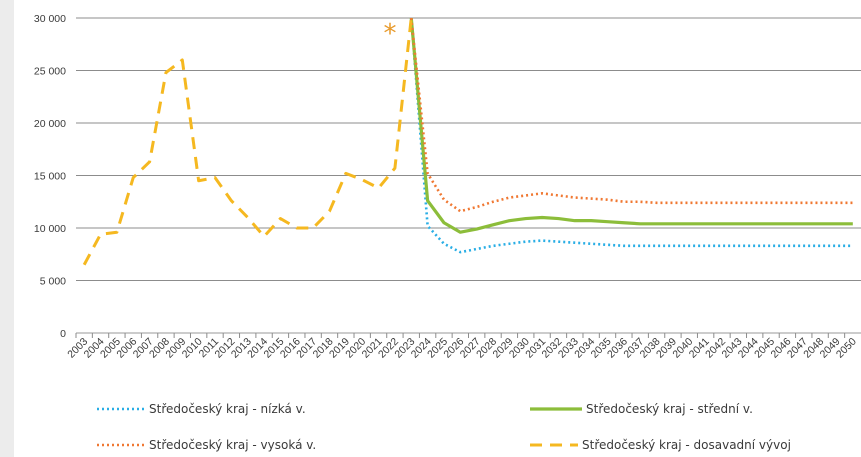 This screenshot has width=861, height=457. Describe the element at coordinates (63, 334) in the screenshot. I see `y-tick-label: 0` at that location.